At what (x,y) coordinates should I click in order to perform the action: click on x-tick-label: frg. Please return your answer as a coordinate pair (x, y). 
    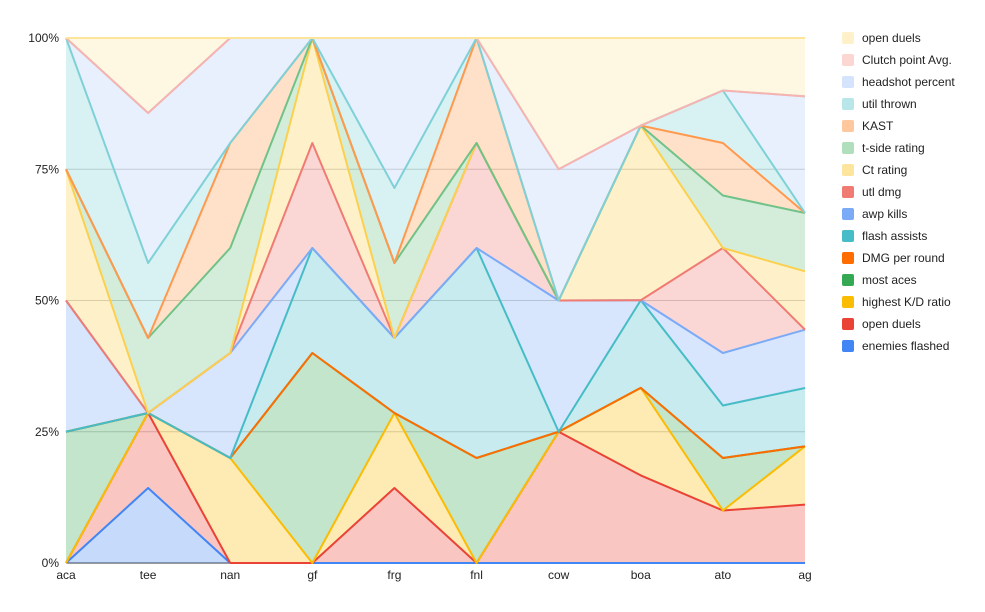
    Looking at the image, I should click on (394, 575).